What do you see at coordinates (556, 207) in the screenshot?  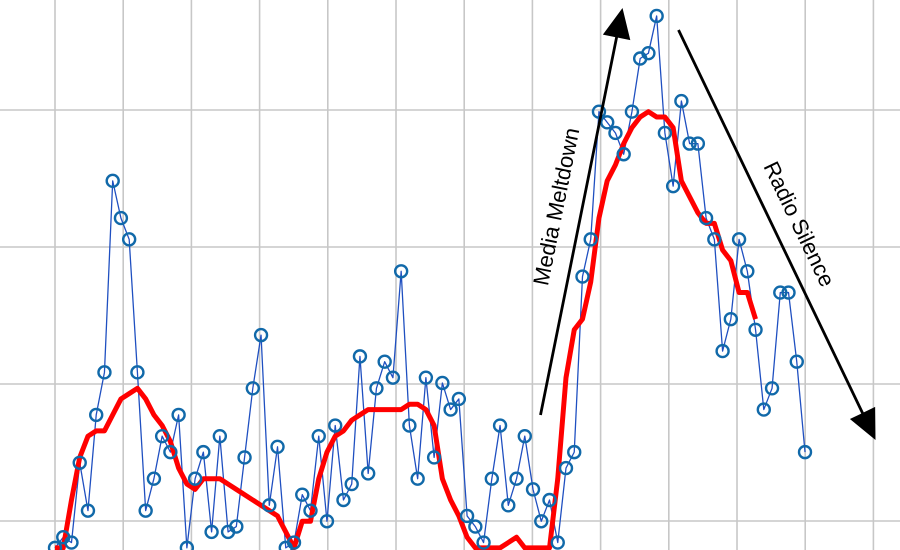 I see `annotation: Media Meltdown` at bounding box center [556, 207].